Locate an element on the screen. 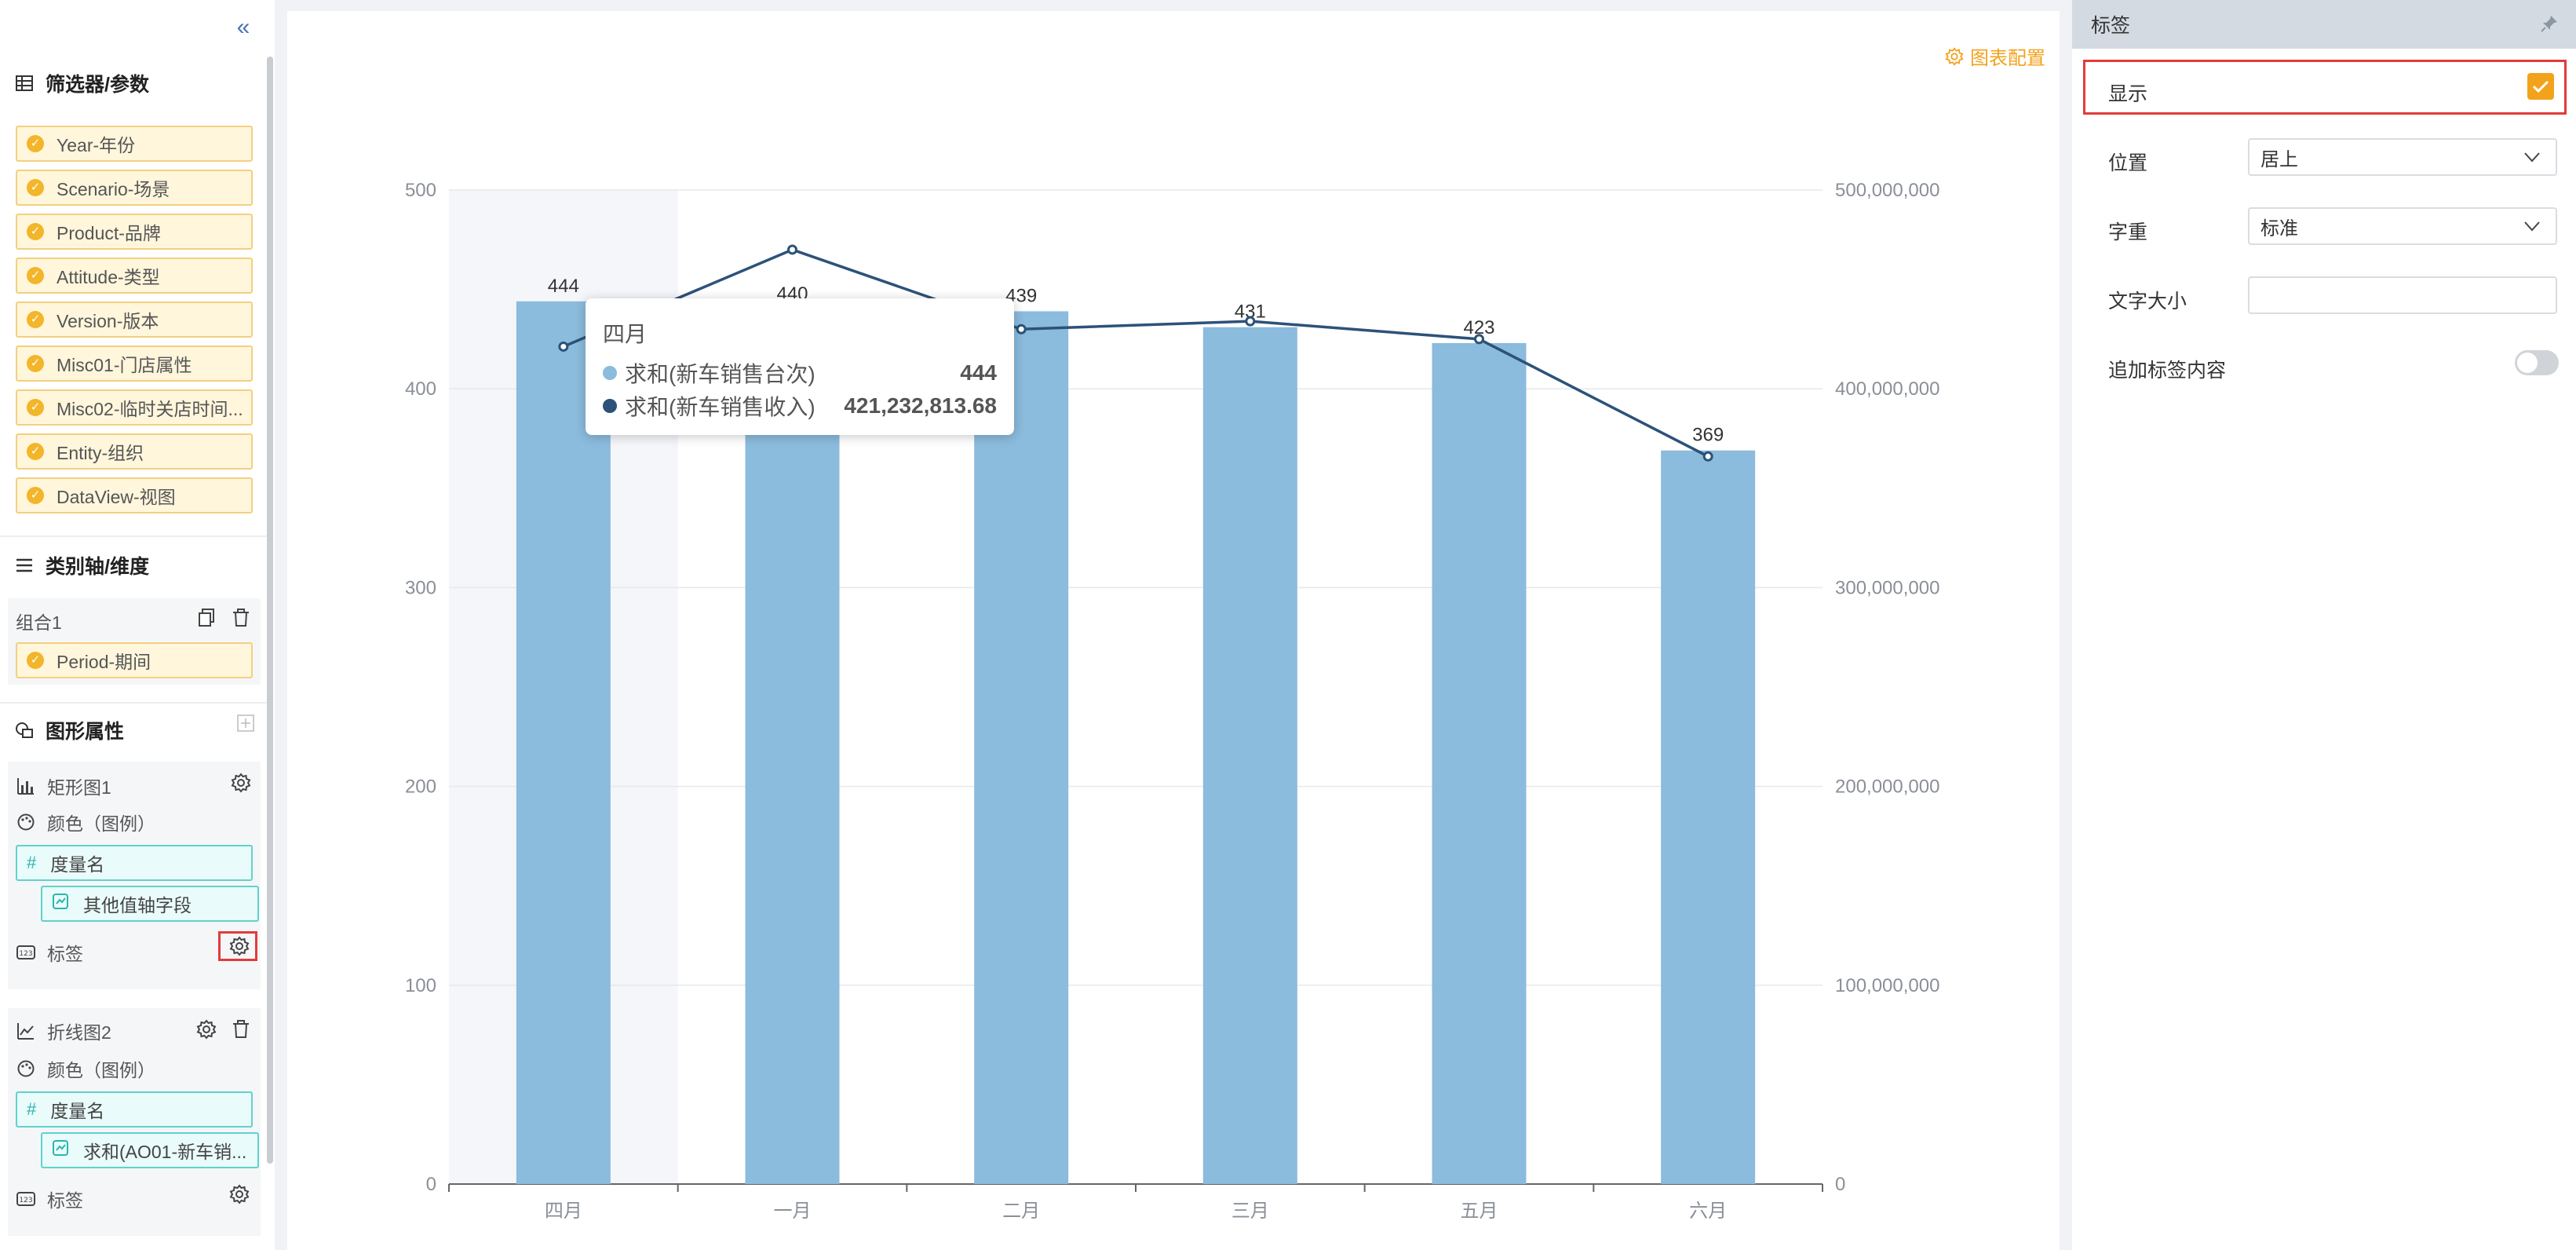 The width and height of the screenshot is (2576, 1250). category-pill: ✓ Period-期间 is located at coordinates (134, 660).